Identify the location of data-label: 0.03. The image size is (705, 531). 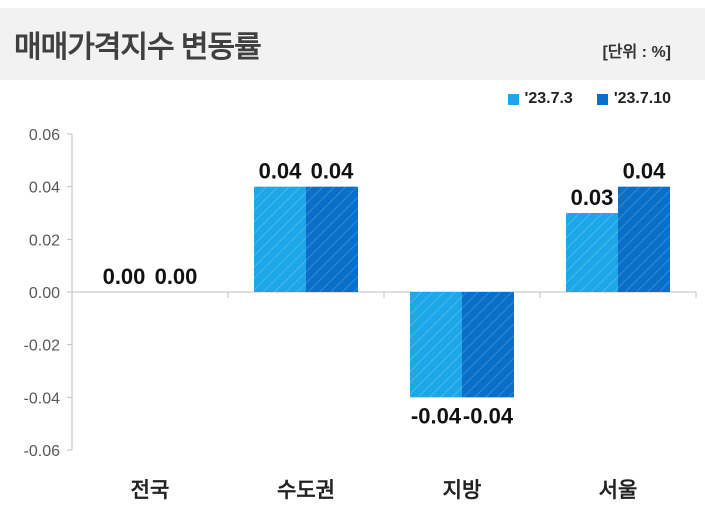
(592, 197).